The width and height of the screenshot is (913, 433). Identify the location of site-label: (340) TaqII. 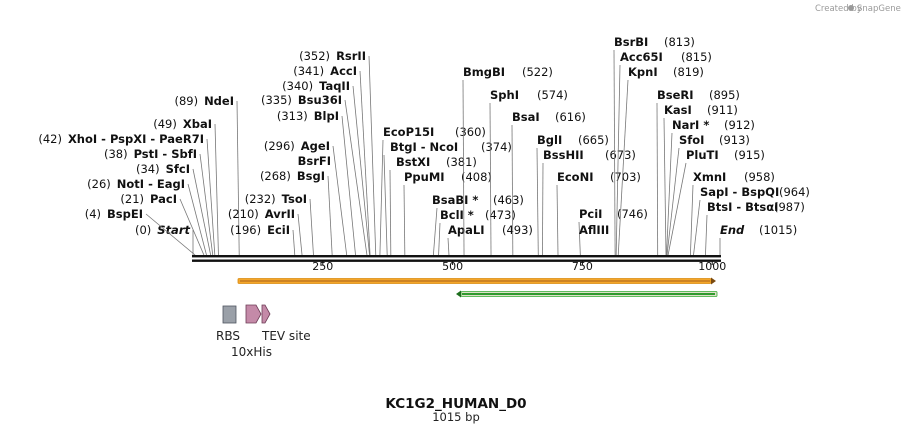
(316, 86).